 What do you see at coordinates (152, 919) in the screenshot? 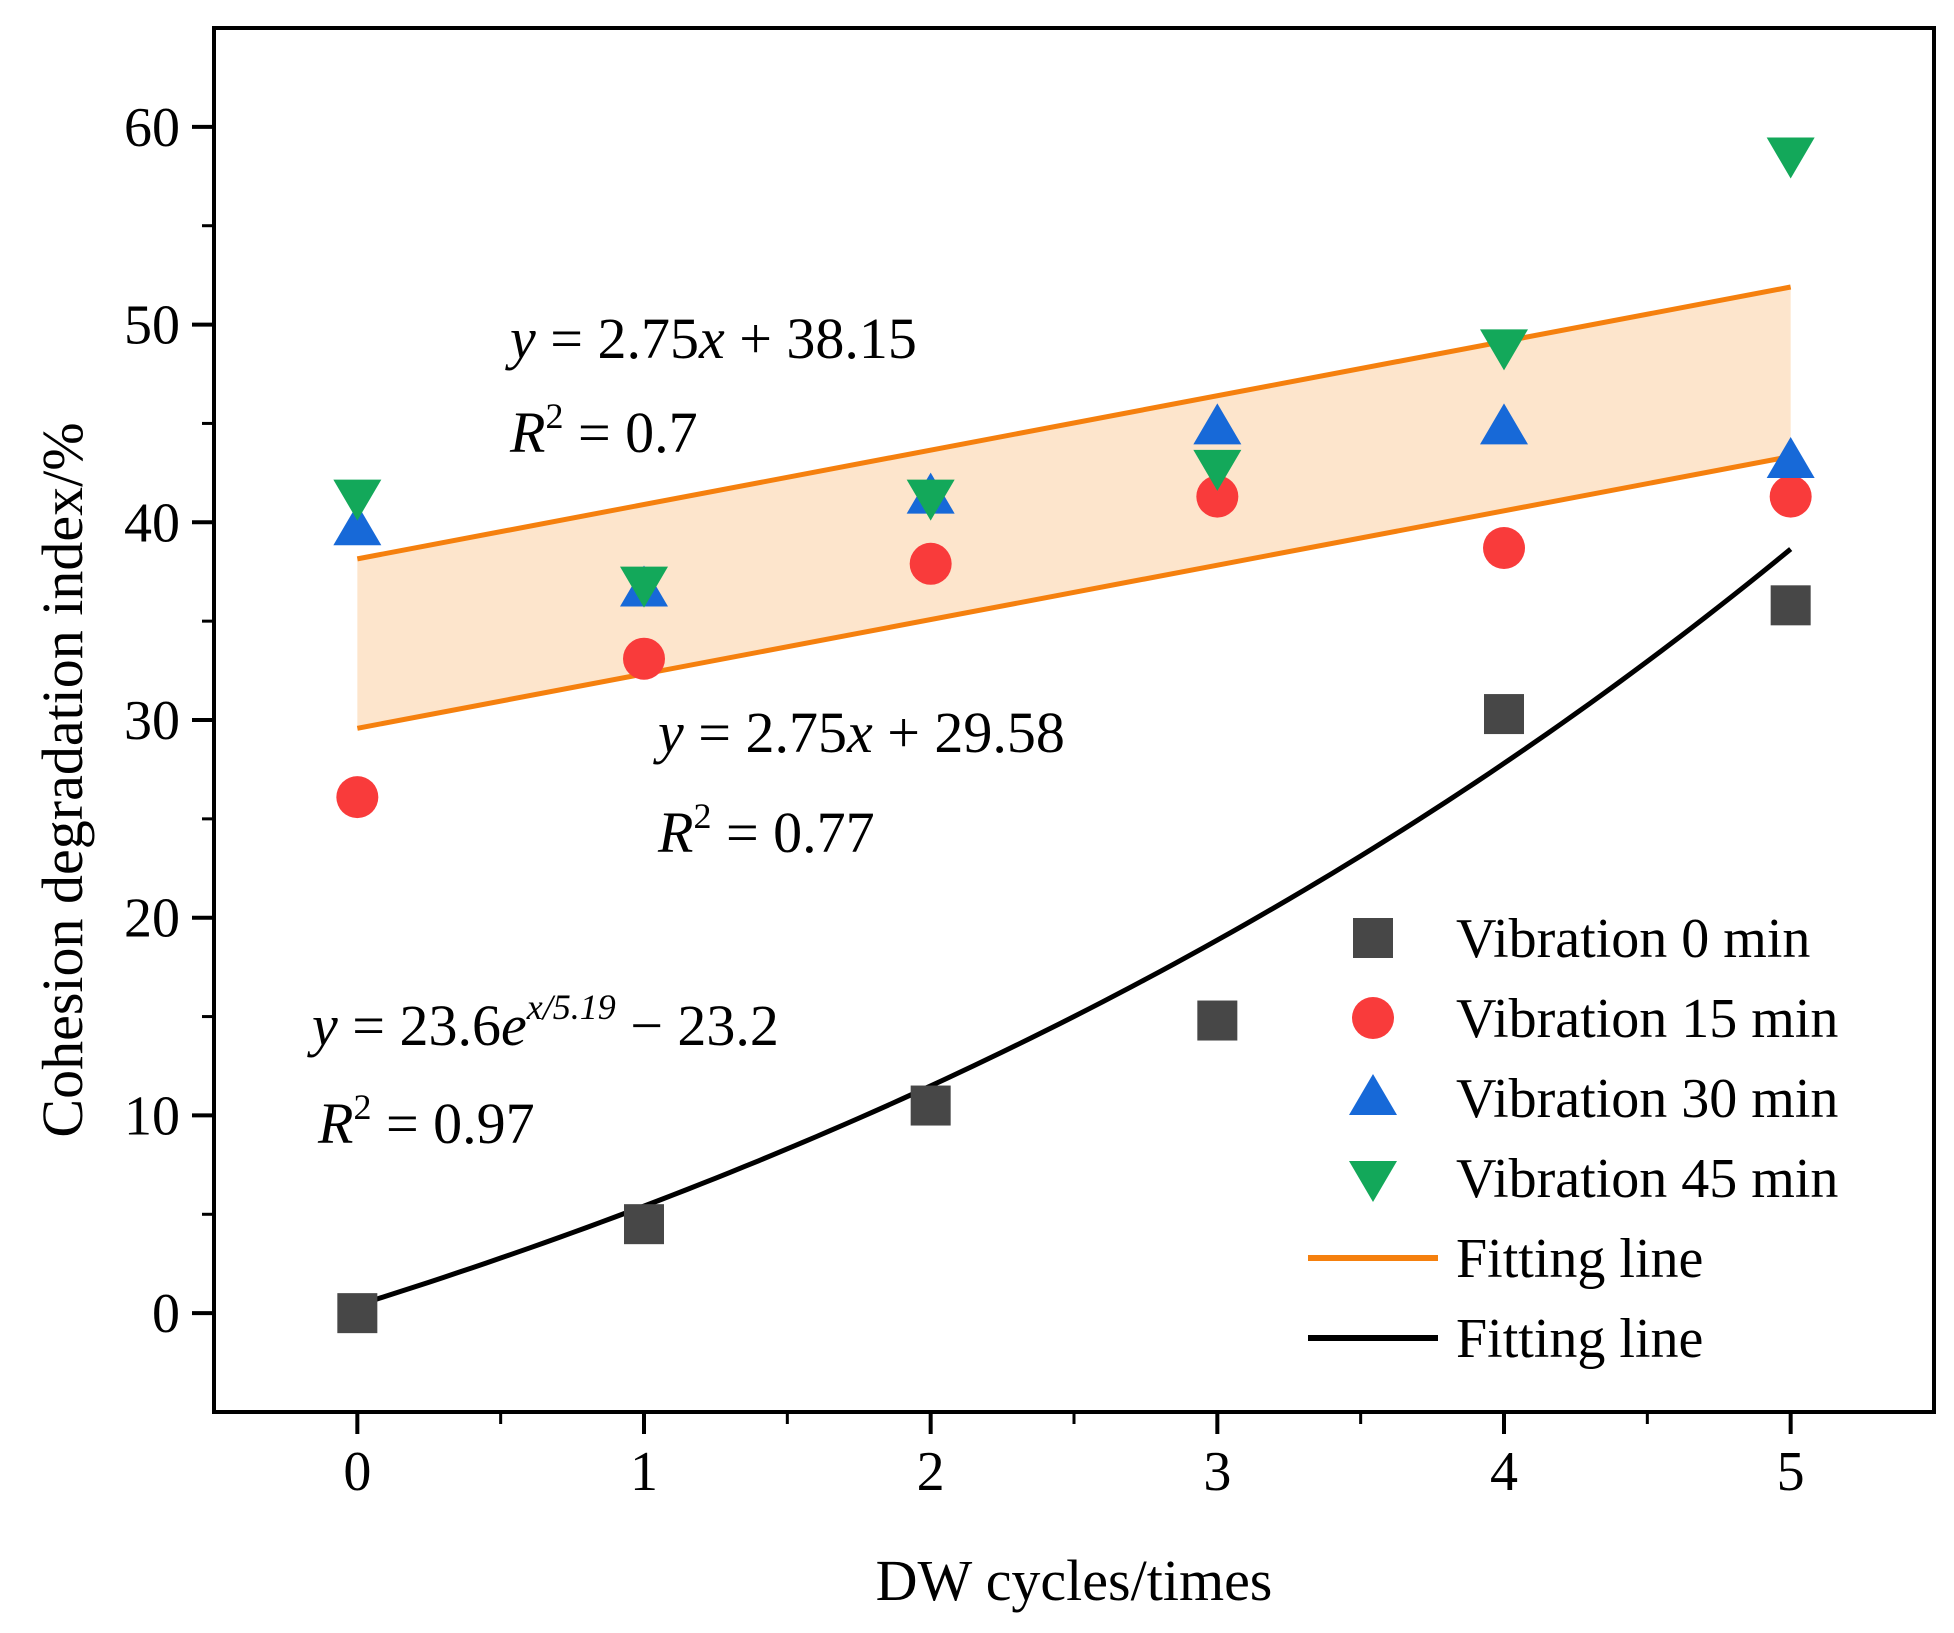
I see `y-tick-label: 20` at bounding box center [152, 919].